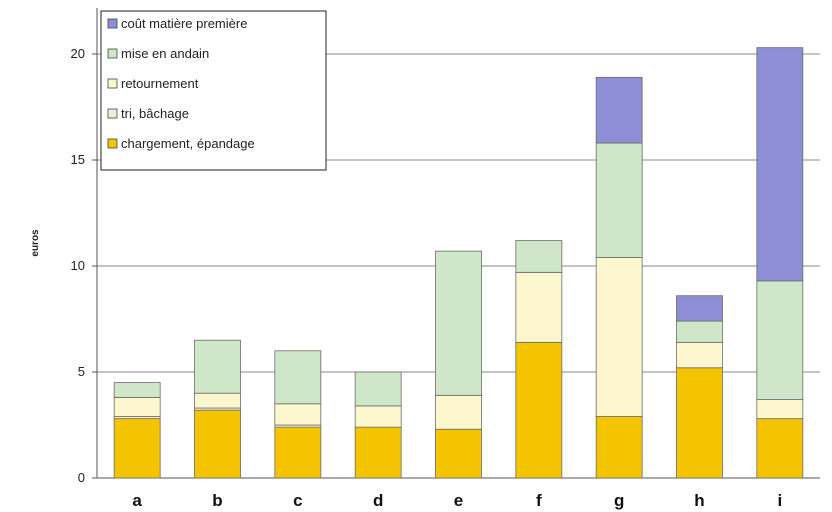  Describe the element at coordinates (81, 477) in the screenshot. I see `y-tick-label: 0` at that location.